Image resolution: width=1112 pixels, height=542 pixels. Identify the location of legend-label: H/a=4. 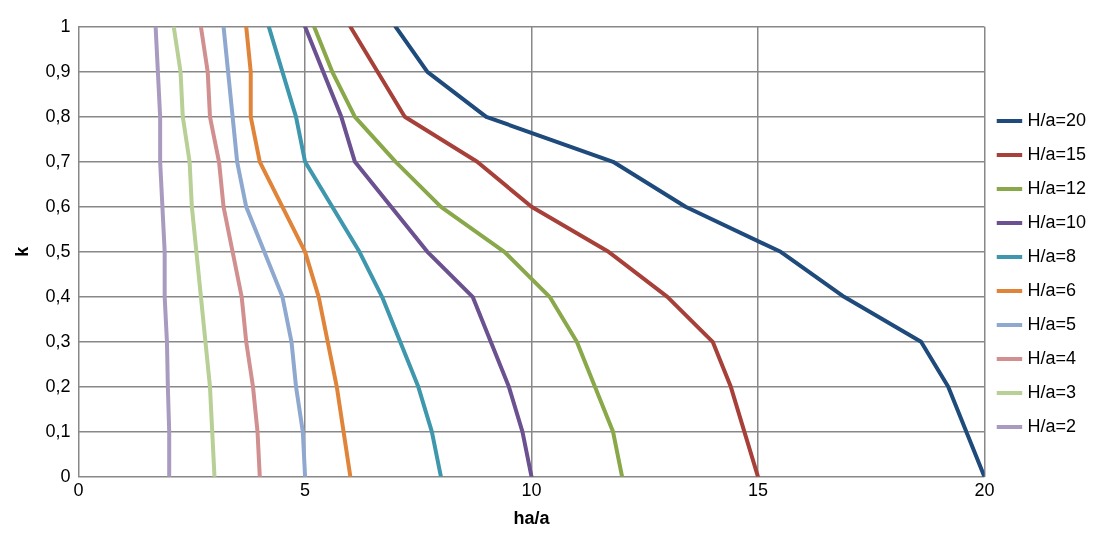
(1051, 357).